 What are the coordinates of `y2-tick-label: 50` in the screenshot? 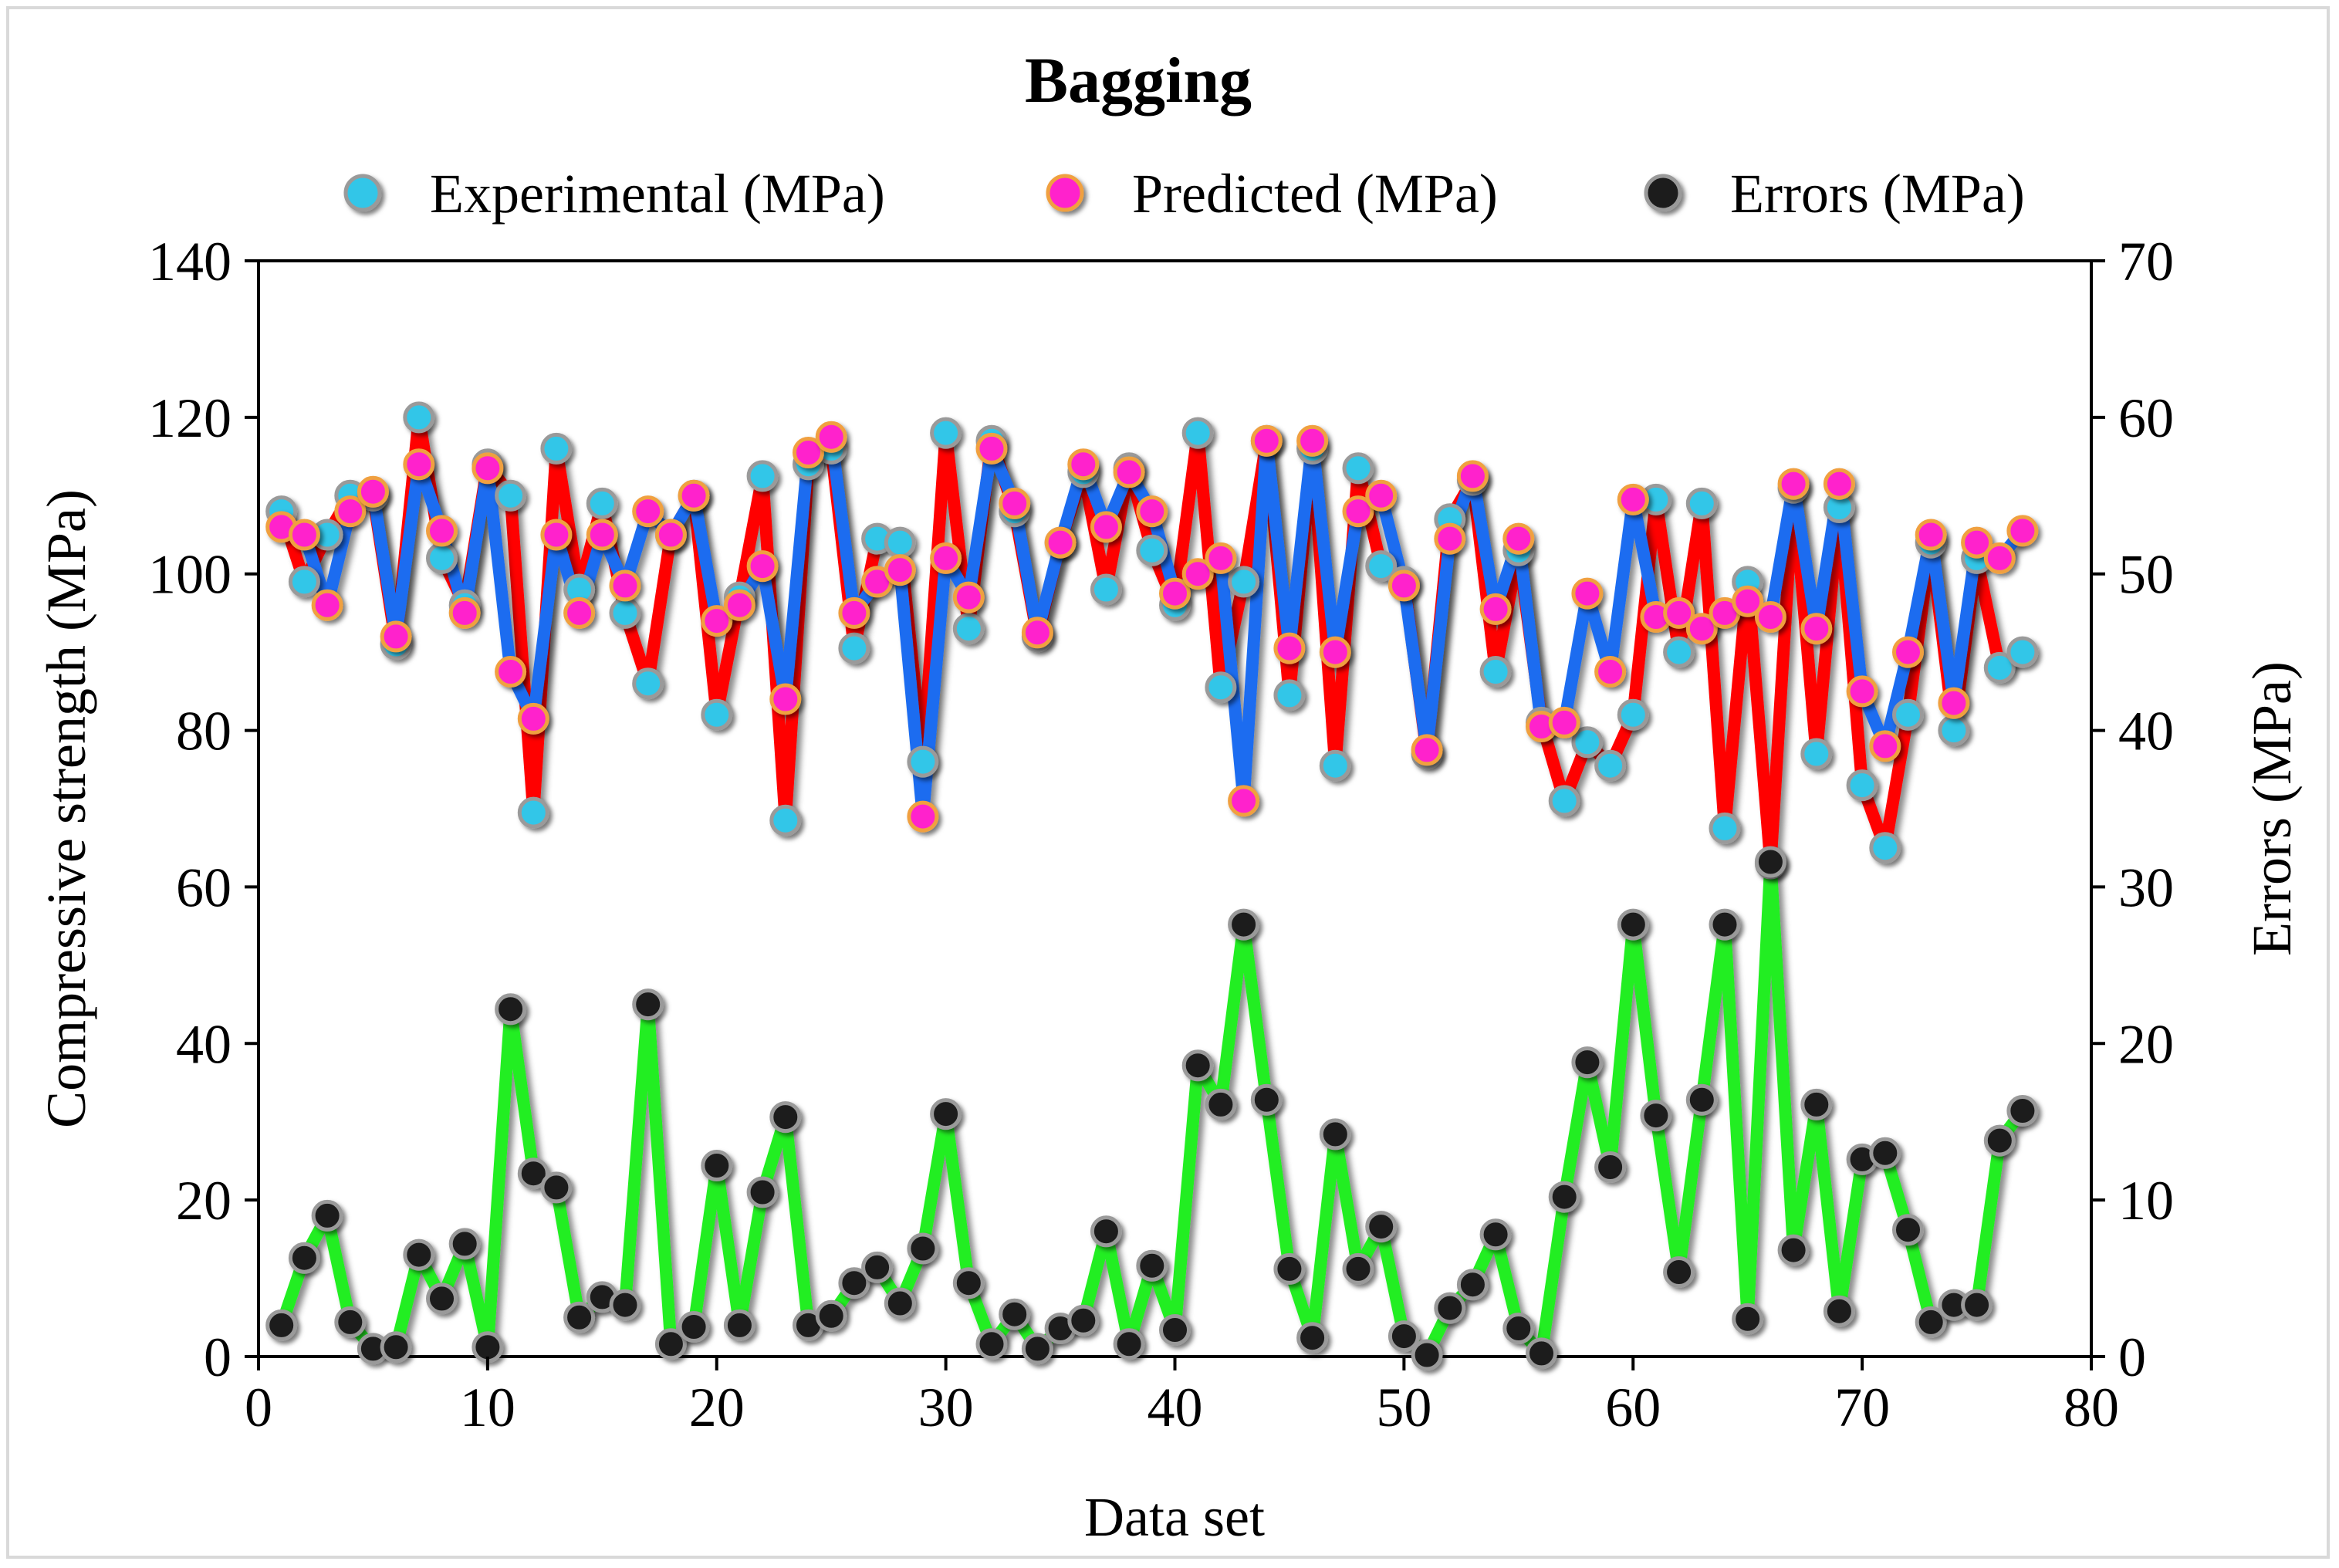 It's located at (2146, 575).